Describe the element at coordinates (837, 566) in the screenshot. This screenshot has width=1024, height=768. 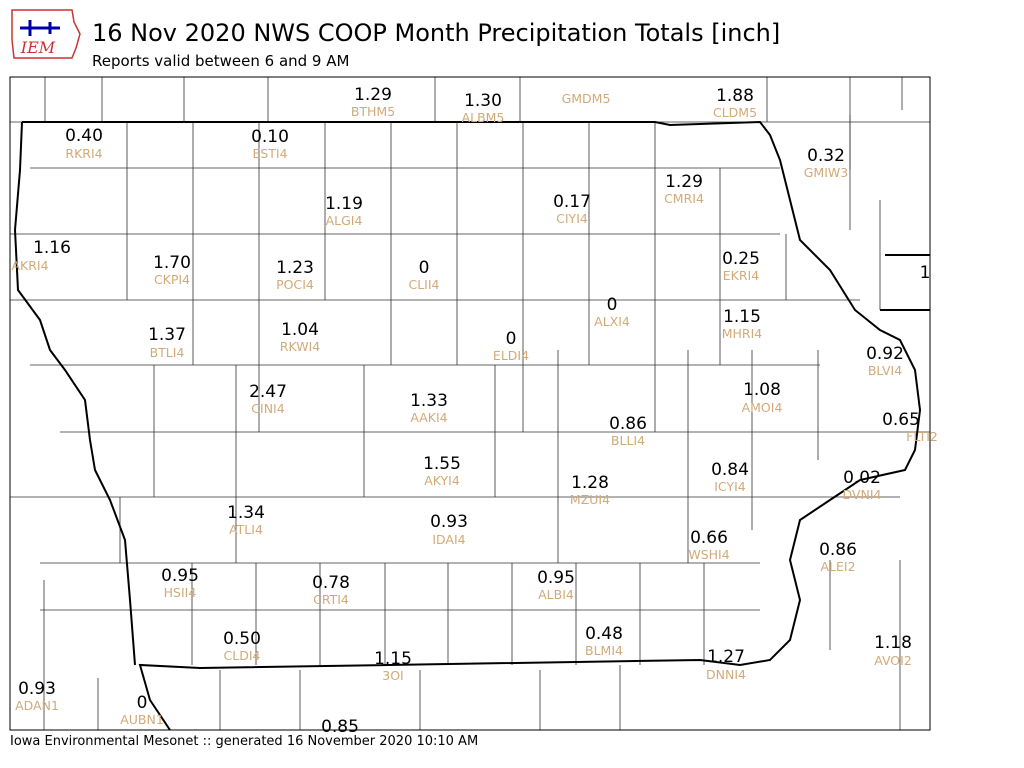
I see `station-id: ALEI2` at that location.